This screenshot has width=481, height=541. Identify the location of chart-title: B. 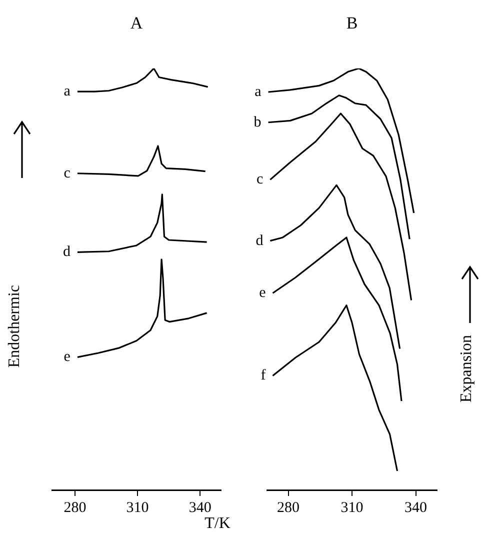
(352, 23).